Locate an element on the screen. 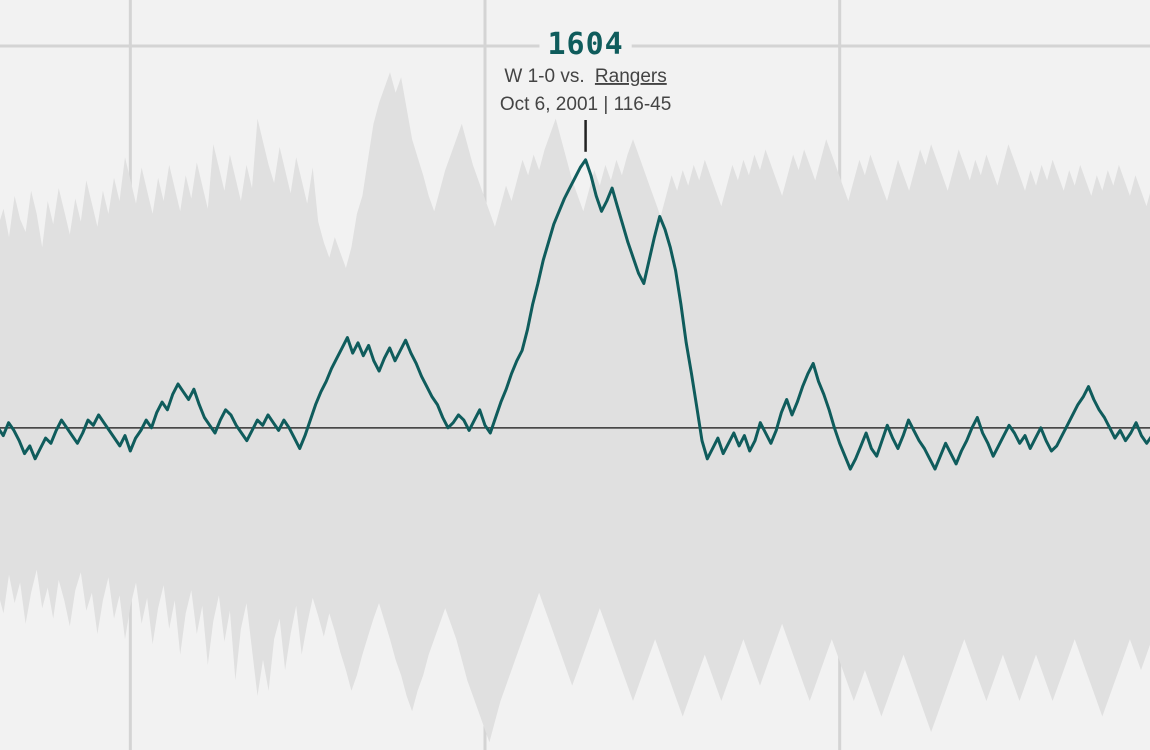 The image size is (1150, 750). peak-rating-value: 1604 is located at coordinates (585, 44).